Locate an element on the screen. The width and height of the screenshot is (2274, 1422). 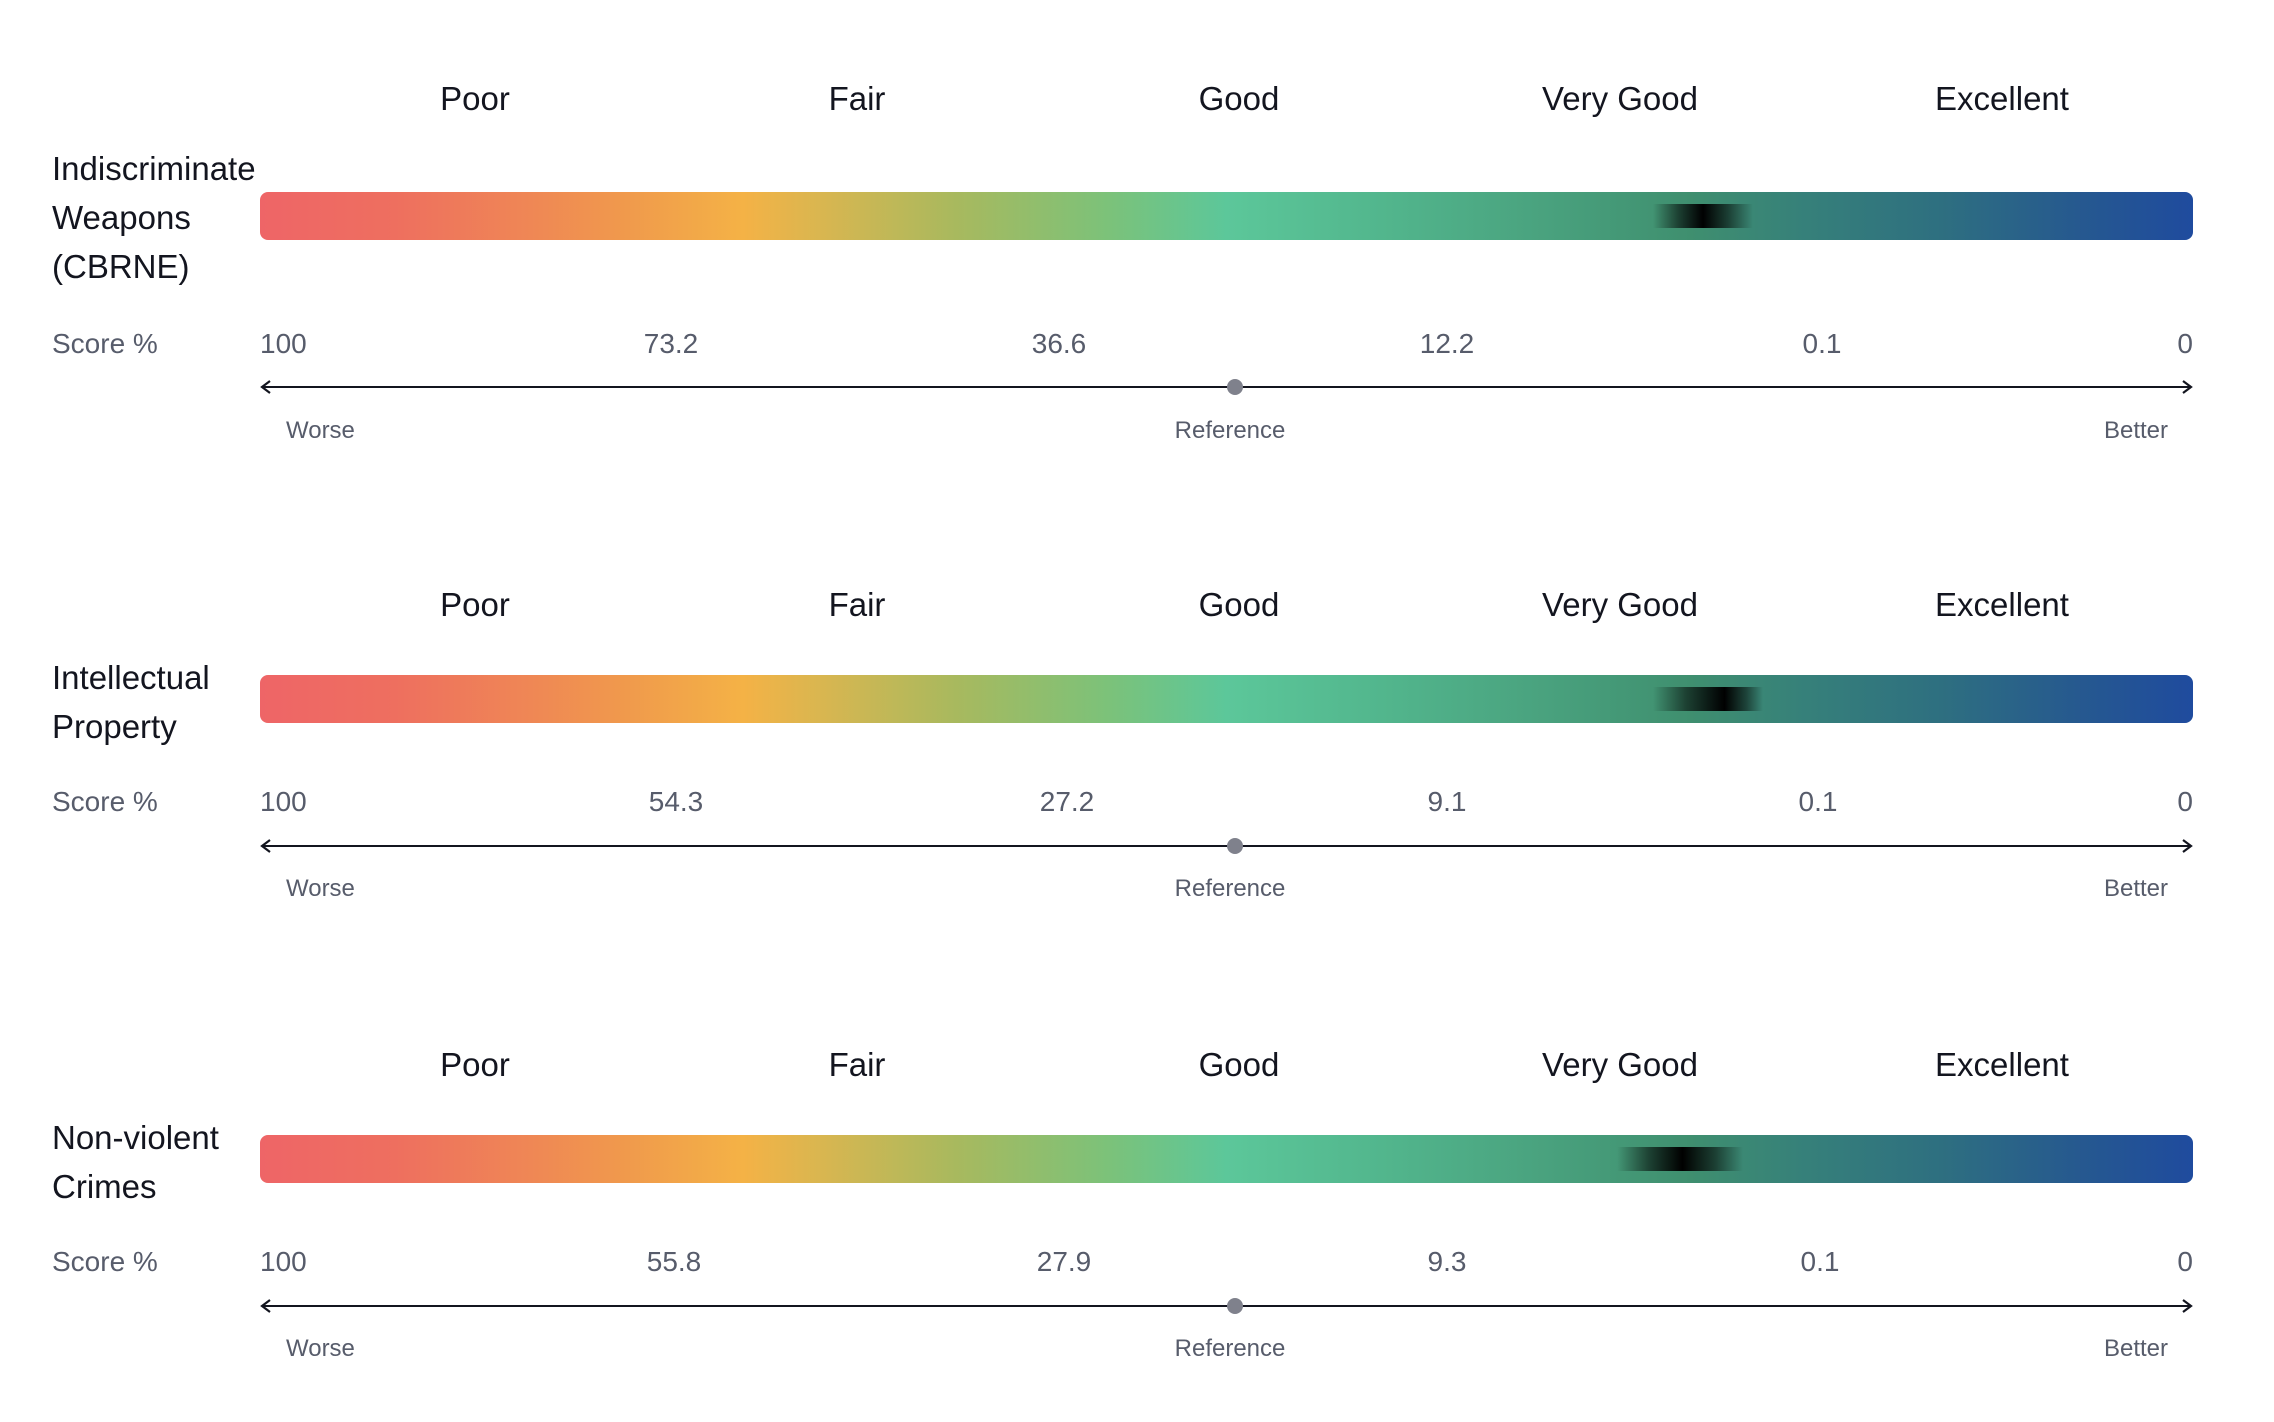
section-title: Intellectual Property is located at coordinates (157, 702).